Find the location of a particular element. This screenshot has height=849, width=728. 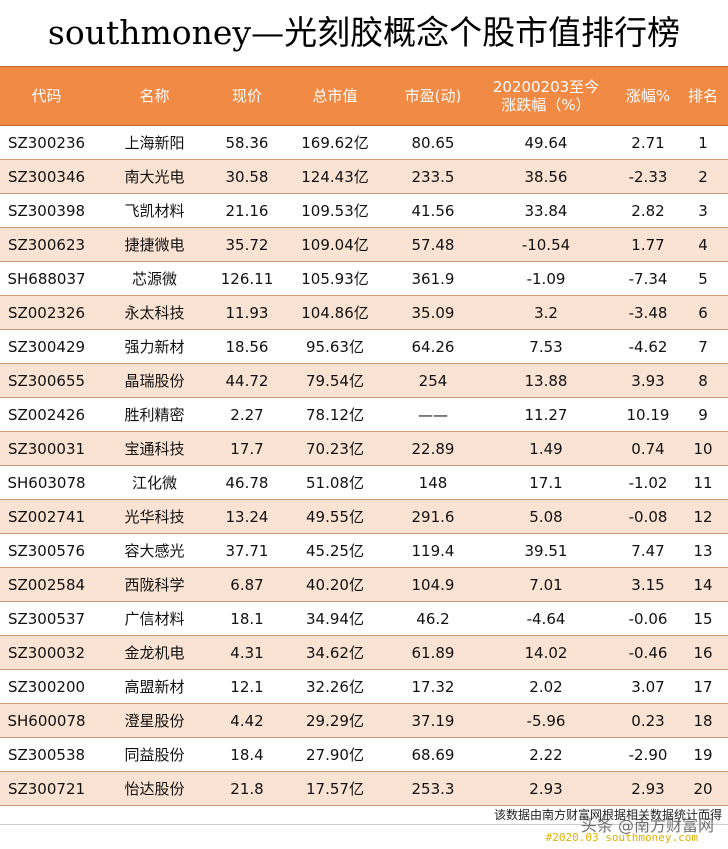

cell-code: SZ300655 is located at coordinates (46, 380).